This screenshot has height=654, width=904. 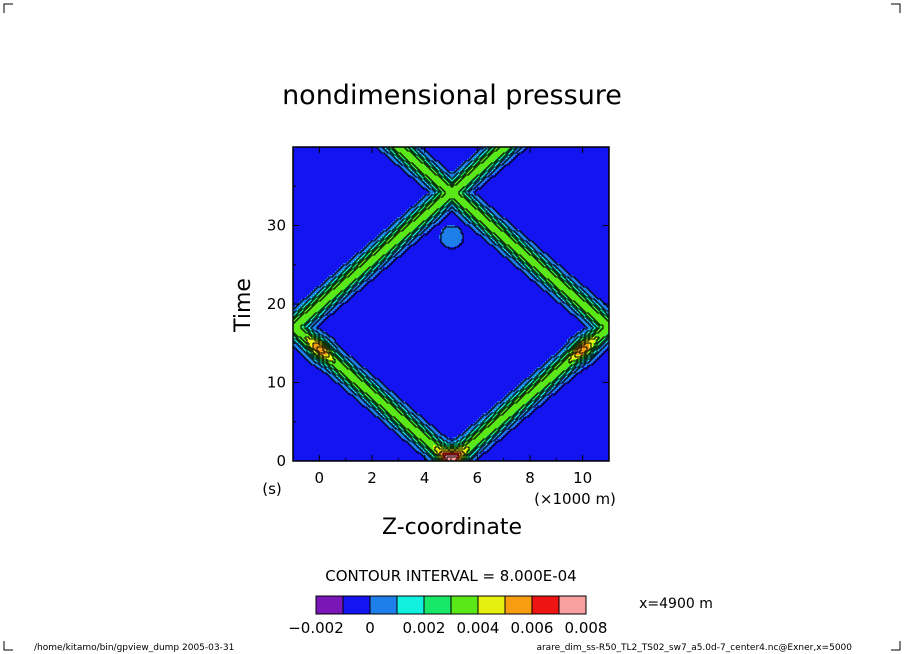 I want to click on x-axis-title: Z-coordinate, so click(x=452, y=527).